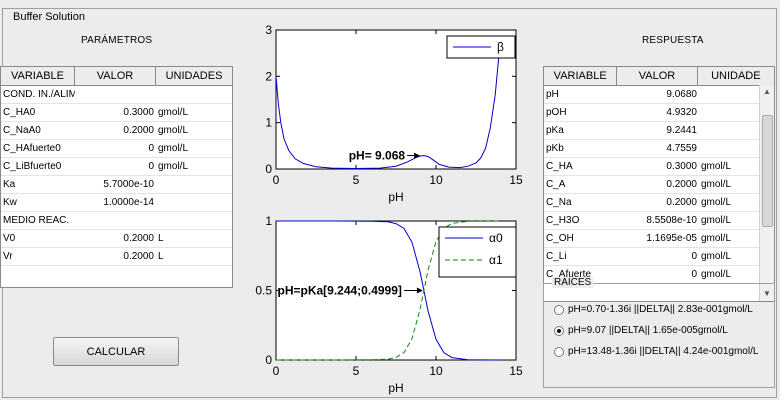 This screenshot has height=400, width=780. I want to click on response-row: C_Na 0.2000 gmol/L, so click(659, 203).